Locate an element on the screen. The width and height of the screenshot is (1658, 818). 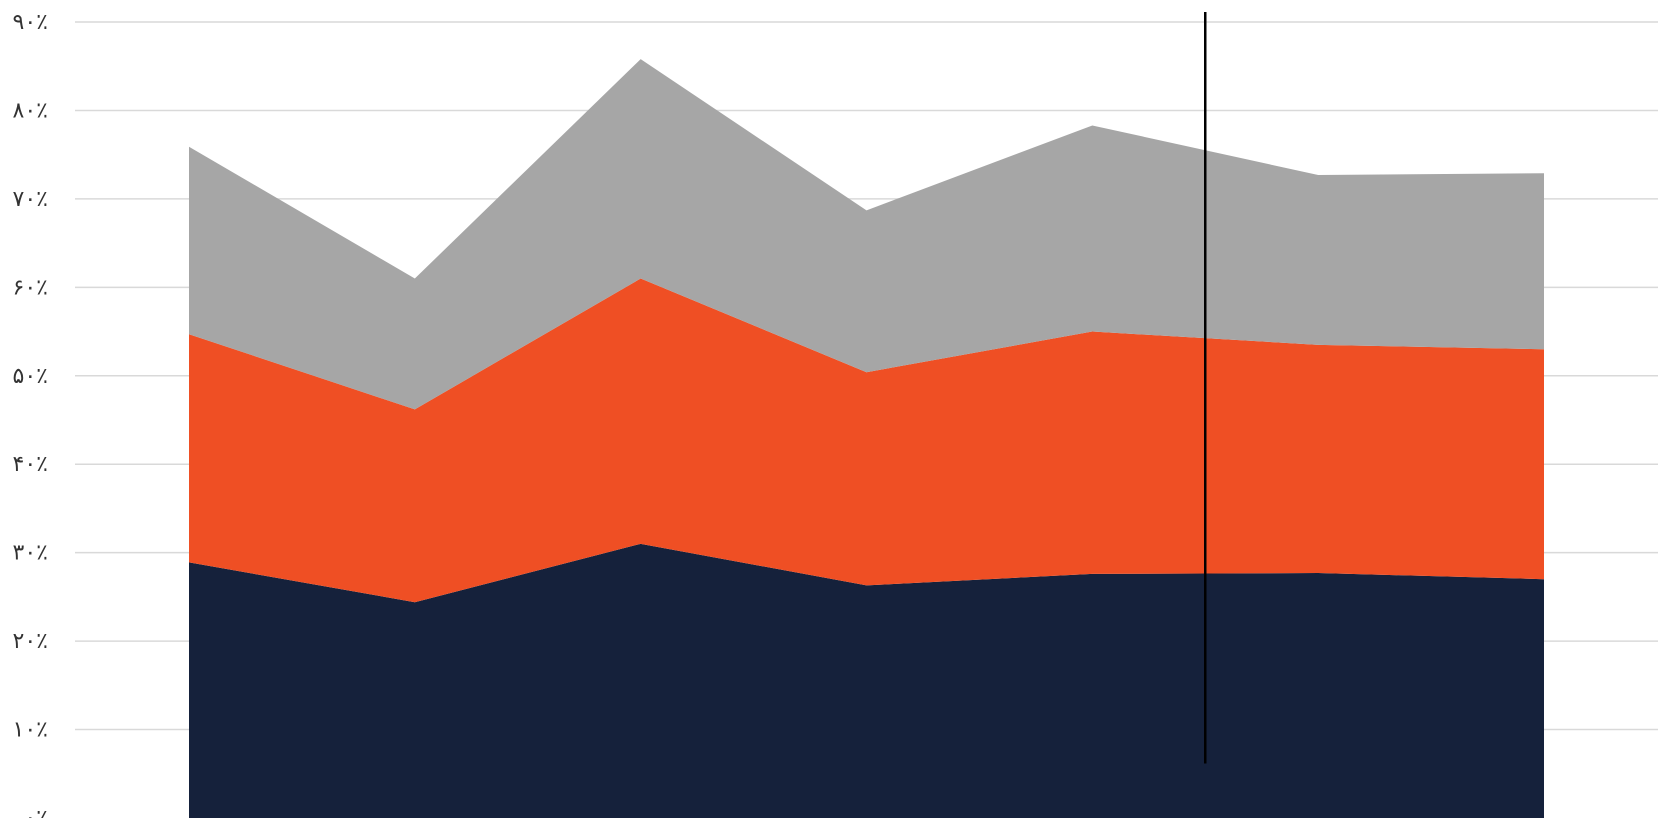
y-tick-label: ۴۰٪ is located at coordinates (30, 464).